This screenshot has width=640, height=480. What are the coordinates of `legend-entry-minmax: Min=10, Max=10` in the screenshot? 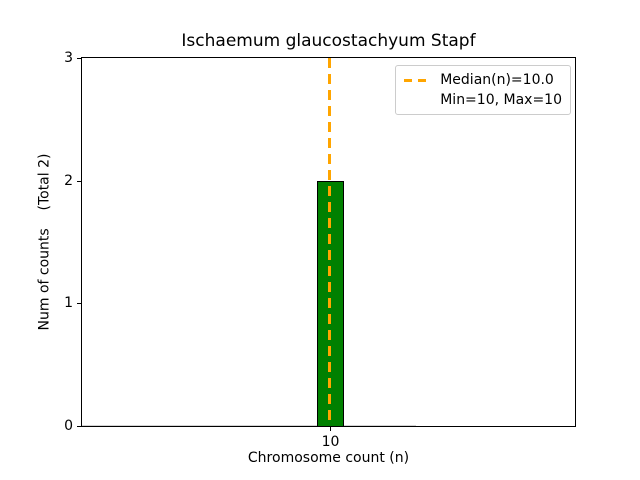 It's located at (483, 100).